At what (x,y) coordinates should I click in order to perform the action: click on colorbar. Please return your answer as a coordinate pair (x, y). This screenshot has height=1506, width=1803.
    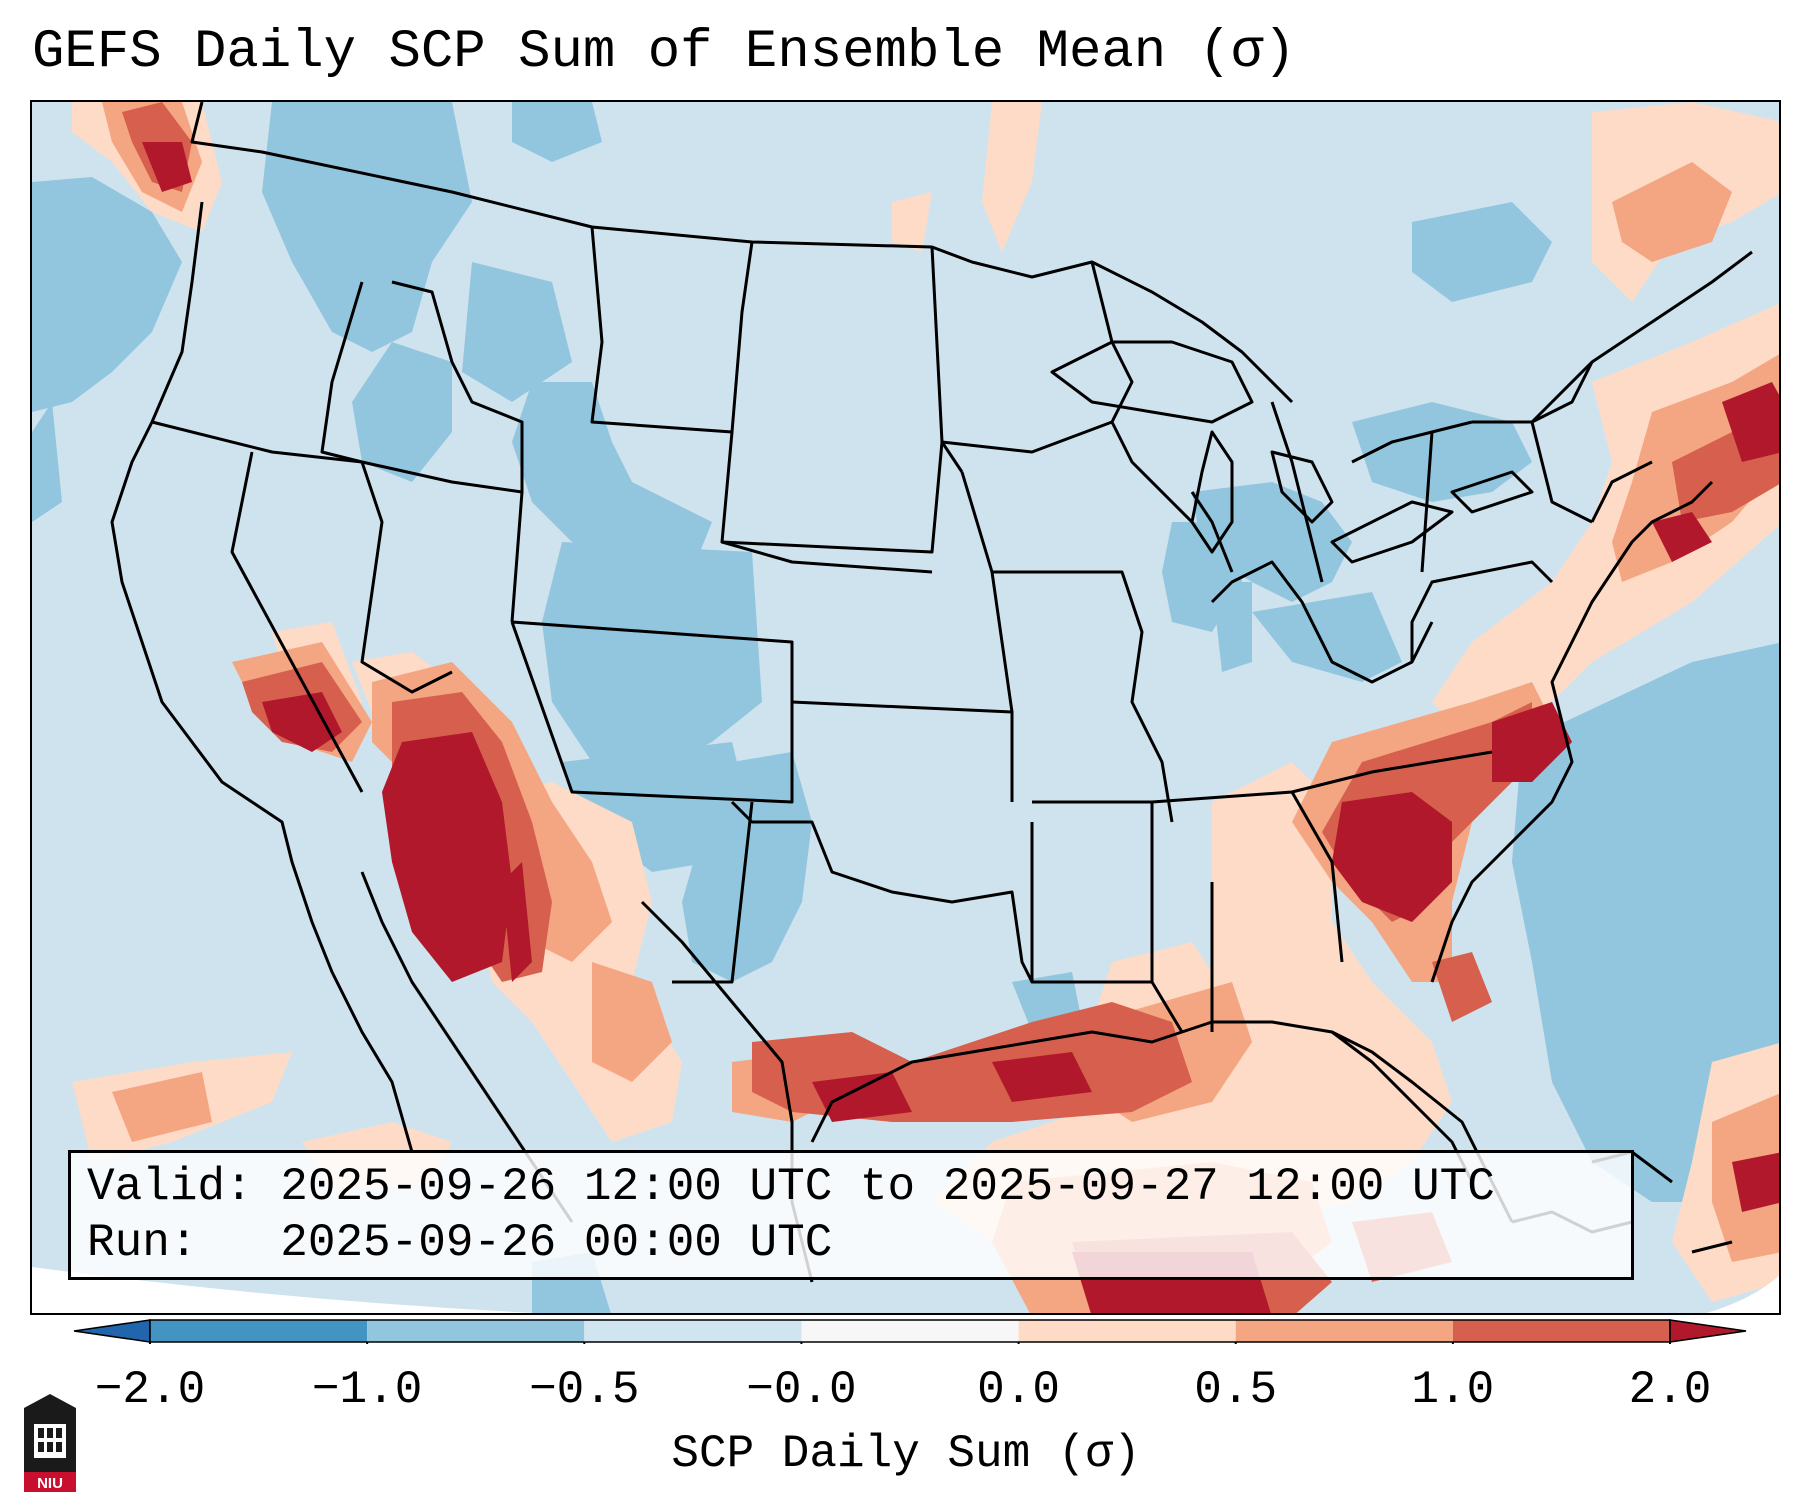
    Looking at the image, I should click on (910, 1331).